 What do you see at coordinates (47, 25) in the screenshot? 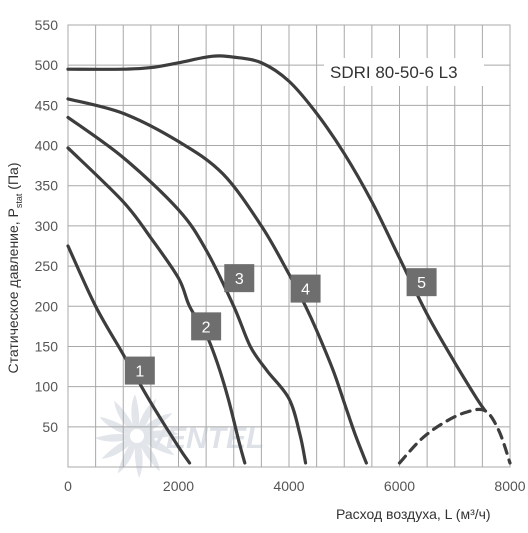
I see `y-tick-label: 550` at bounding box center [47, 25].